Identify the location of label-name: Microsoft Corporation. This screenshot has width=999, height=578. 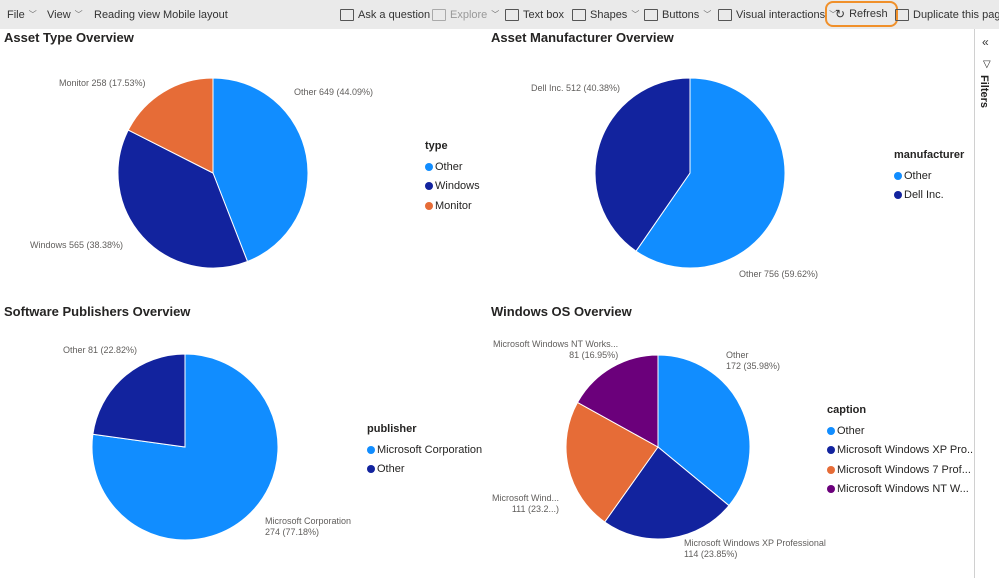
(308, 521).